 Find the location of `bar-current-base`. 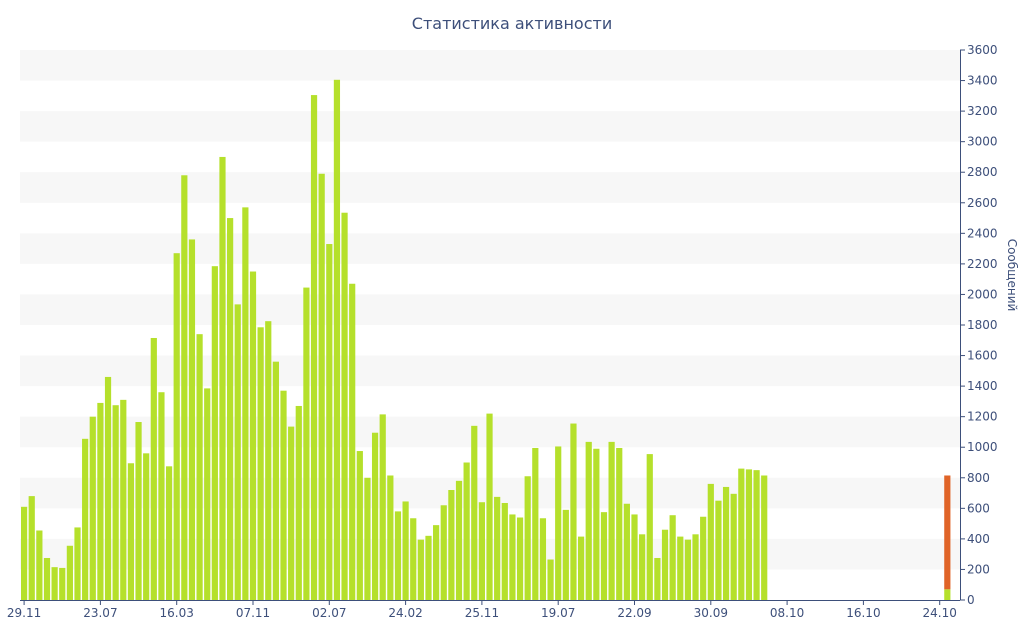

bar-current-base is located at coordinates (947, 594).